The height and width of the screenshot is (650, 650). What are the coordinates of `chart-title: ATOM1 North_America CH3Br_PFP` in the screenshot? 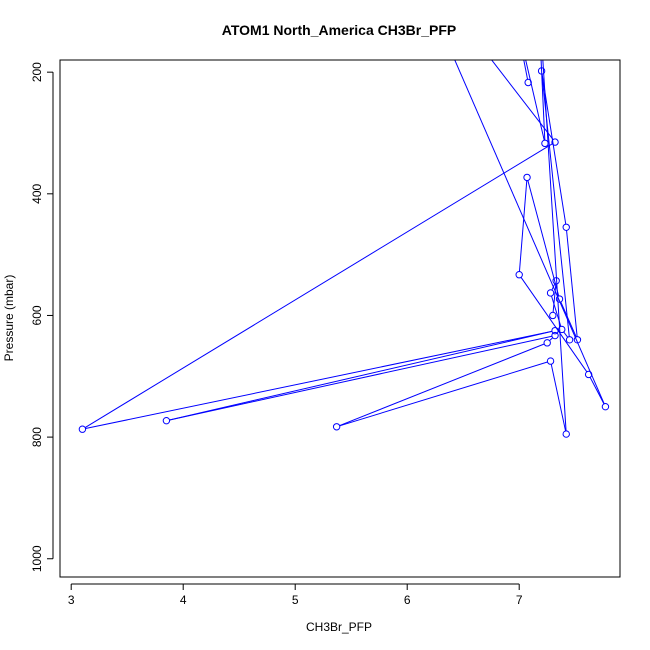 It's located at (339, 30).